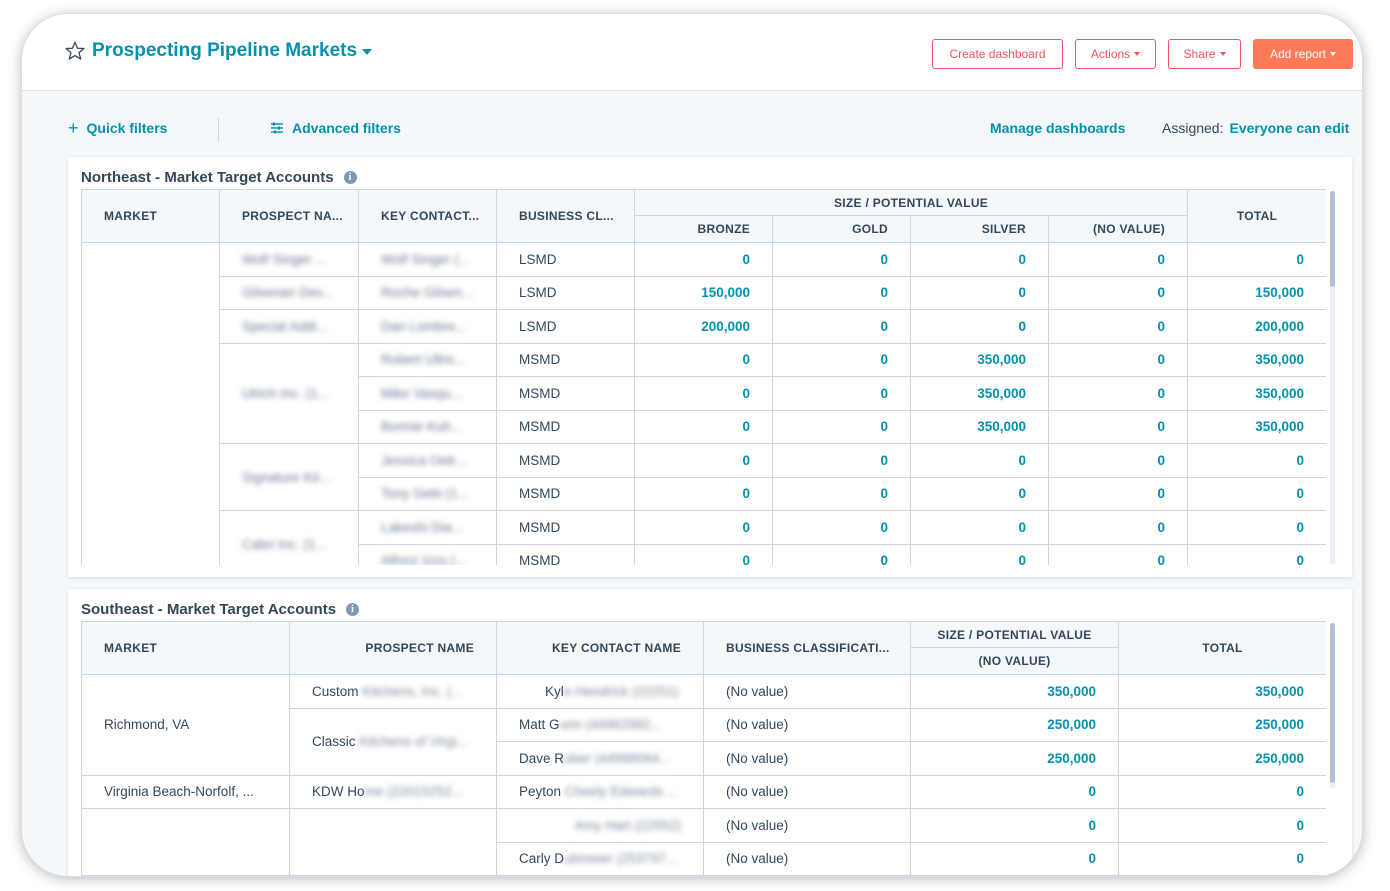 The height and width of the screenshot is (891, 1390). I want to click on dashboard-title-group: Prospecting Pipeline Markets, so click(218, 51).